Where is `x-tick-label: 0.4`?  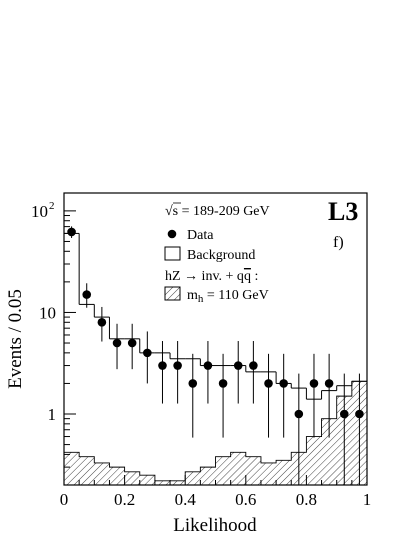
x-tick-label: 0.4 is located at coordinates (186, 499).